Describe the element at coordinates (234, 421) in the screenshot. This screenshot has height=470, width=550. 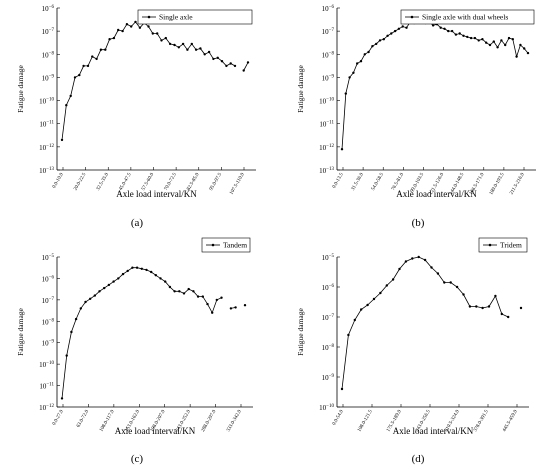
I see `x-tick-label: 333.0-342.0` at that location.